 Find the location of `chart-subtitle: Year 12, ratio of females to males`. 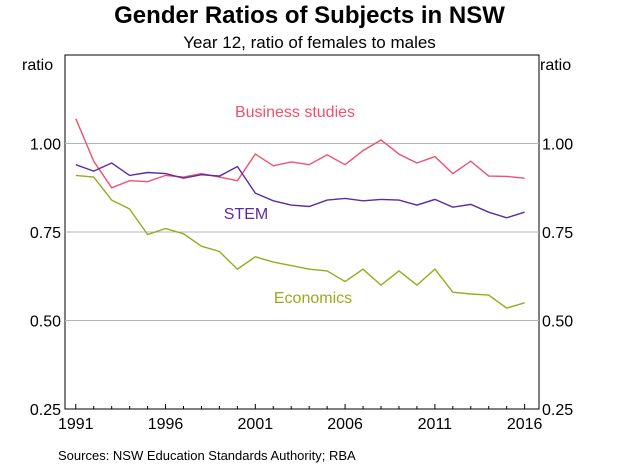

chart-subtitle: Year 12, ratio of females to males is located at coordinates (309, 42).